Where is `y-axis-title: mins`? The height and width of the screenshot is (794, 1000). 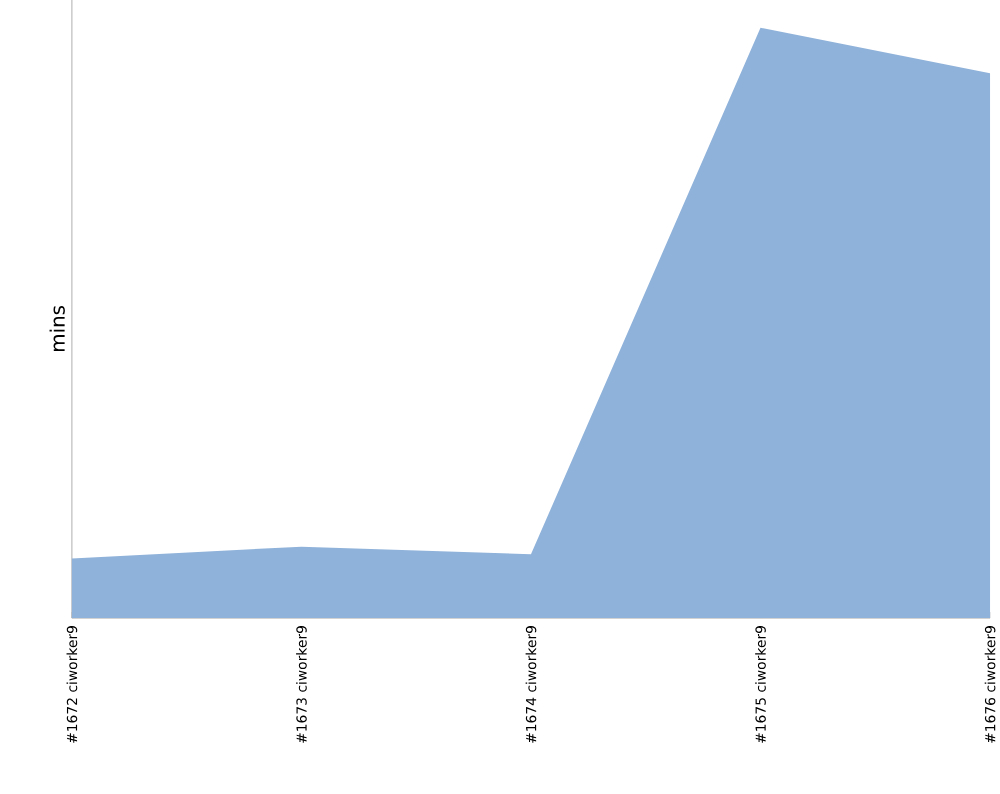 y-axis-title: mins is located at coordinates (57, 328).